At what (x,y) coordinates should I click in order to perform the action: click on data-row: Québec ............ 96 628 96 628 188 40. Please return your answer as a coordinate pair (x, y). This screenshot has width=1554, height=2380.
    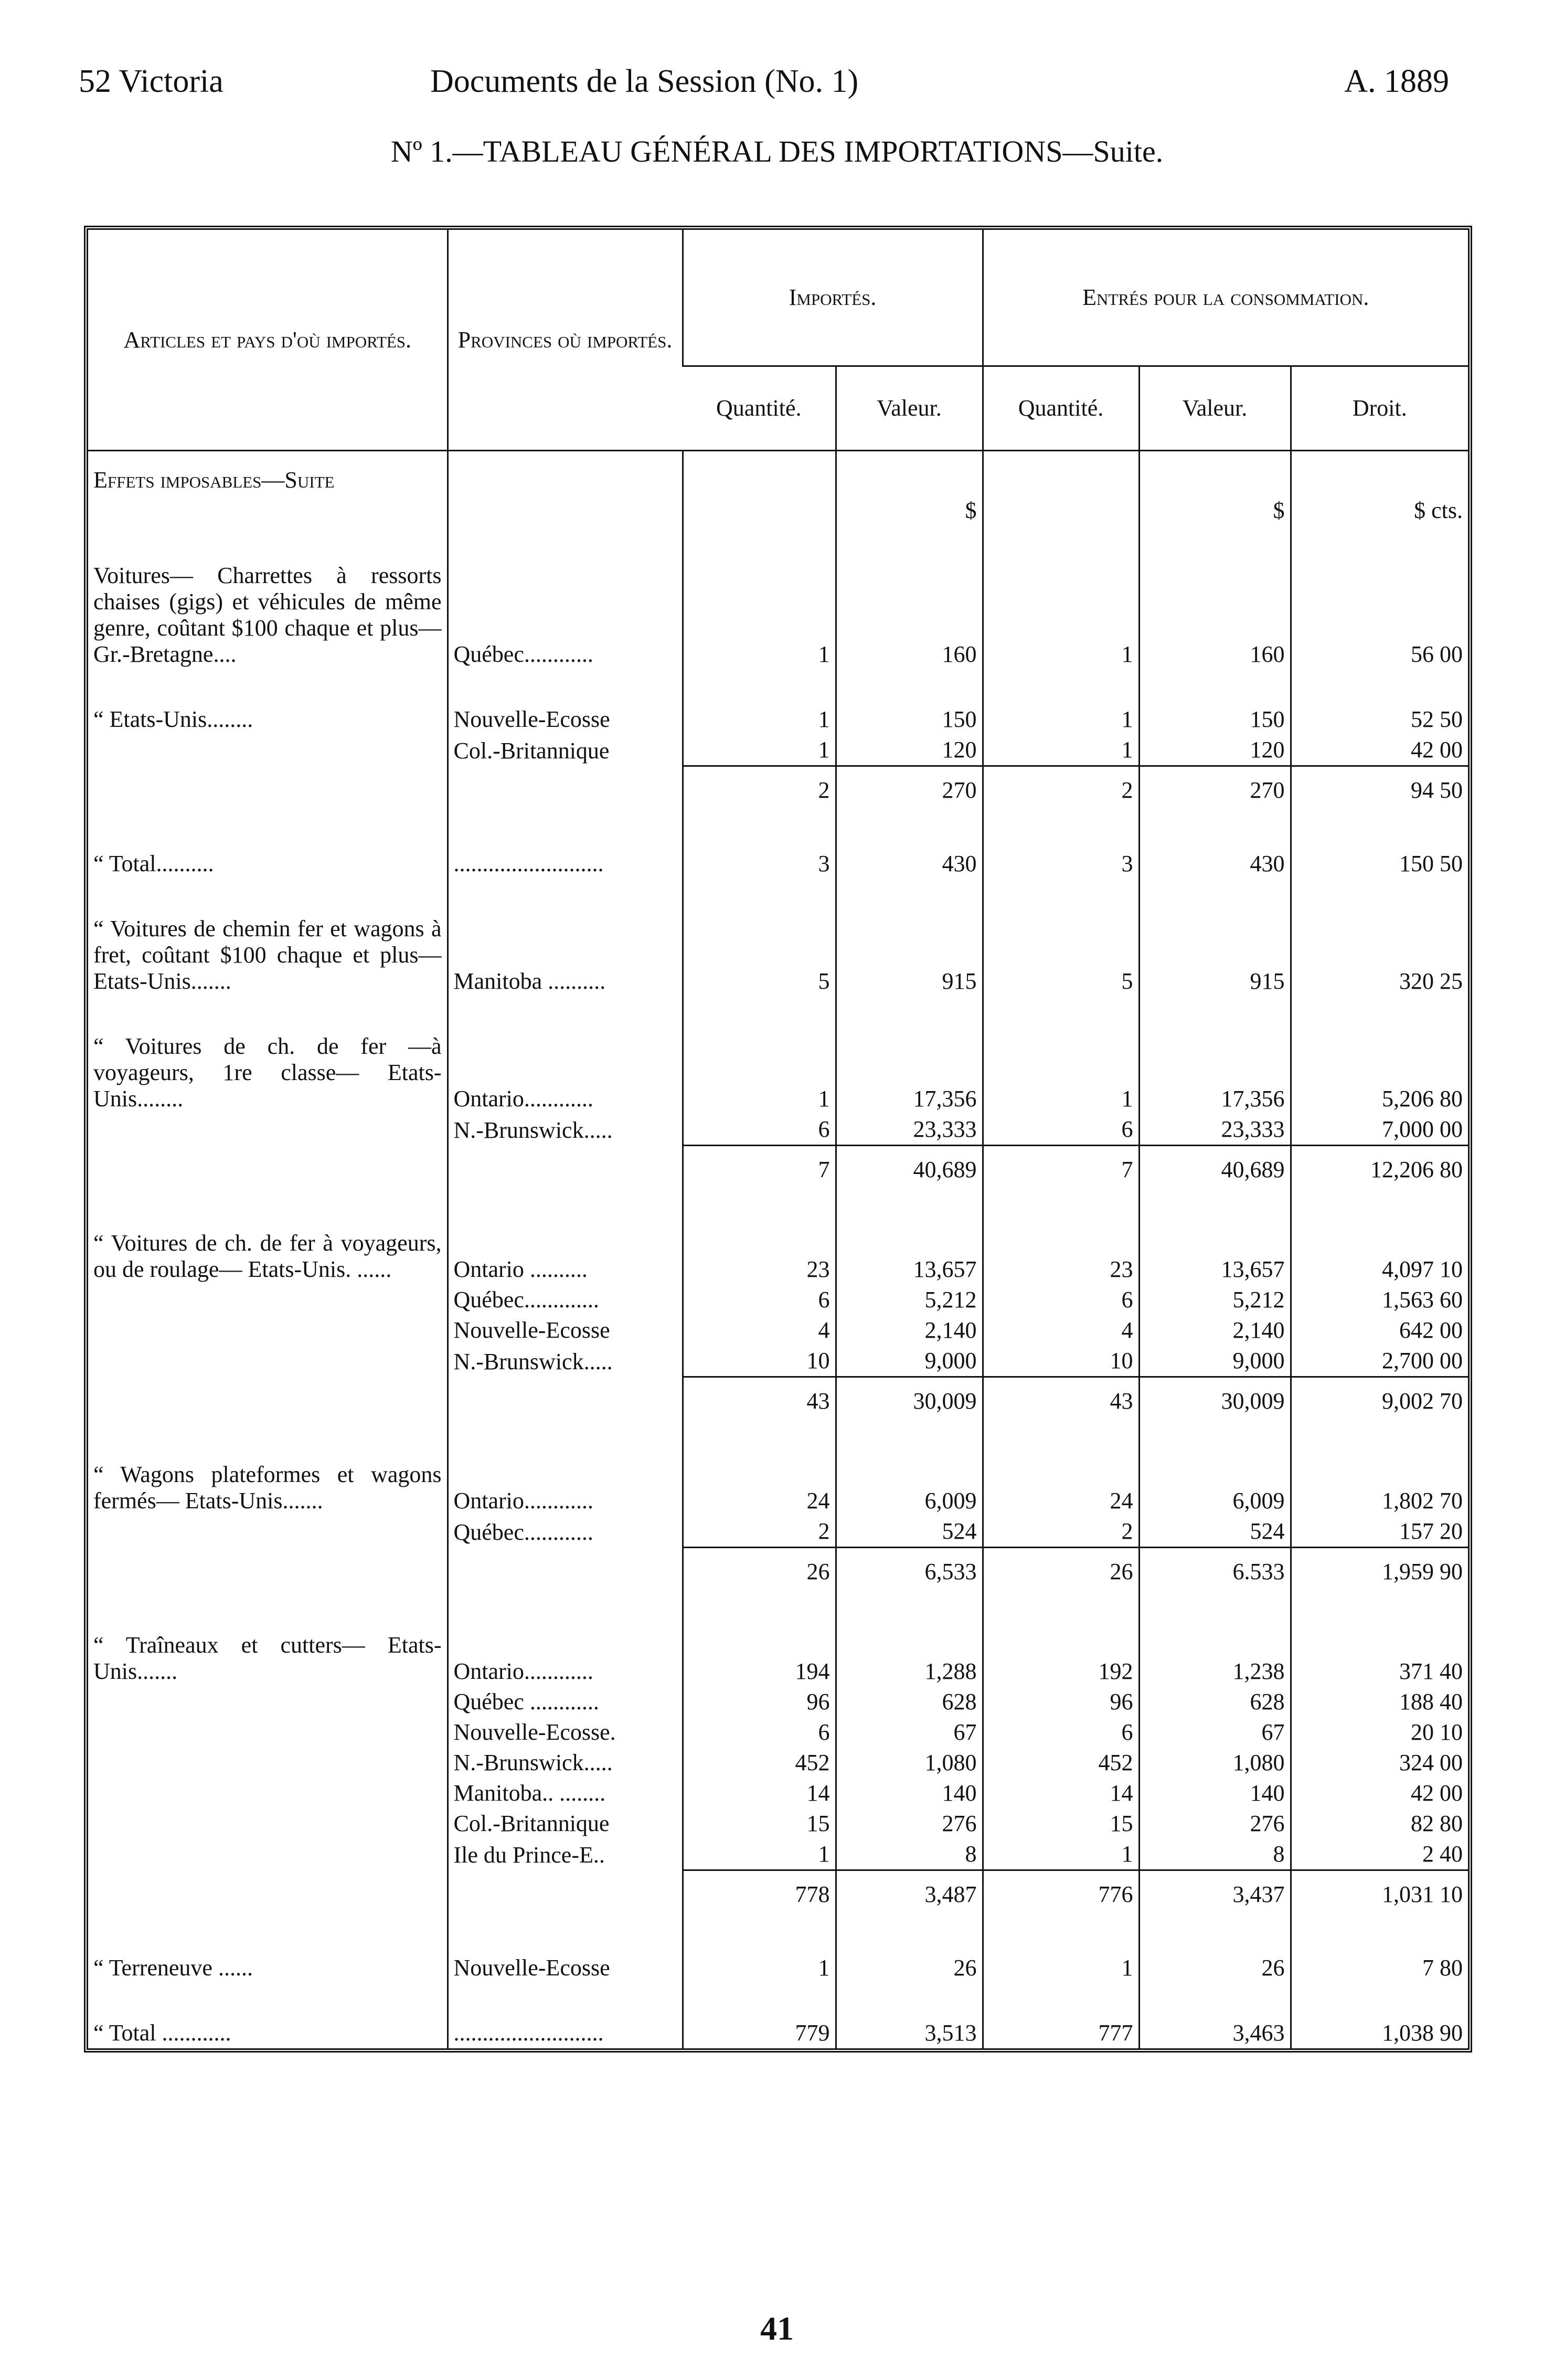
    Looking at the image, I should click on (778, 1702).